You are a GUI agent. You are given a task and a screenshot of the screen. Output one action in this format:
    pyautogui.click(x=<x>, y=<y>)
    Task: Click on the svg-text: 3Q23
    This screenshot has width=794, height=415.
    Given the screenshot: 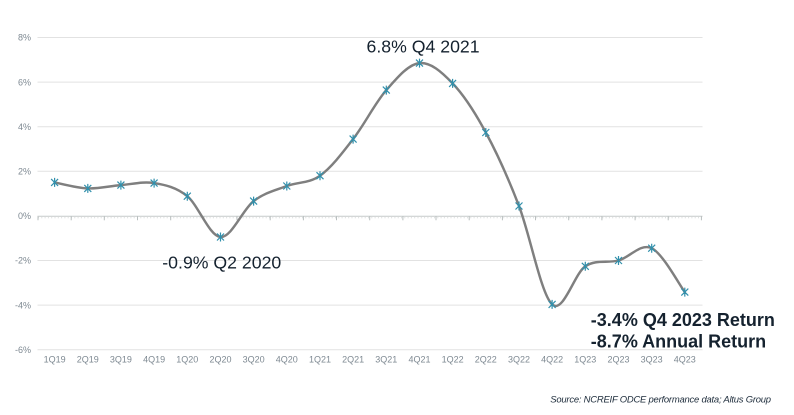 What is the action you would take?
    pyautogui.click(x=652, y=359)
    